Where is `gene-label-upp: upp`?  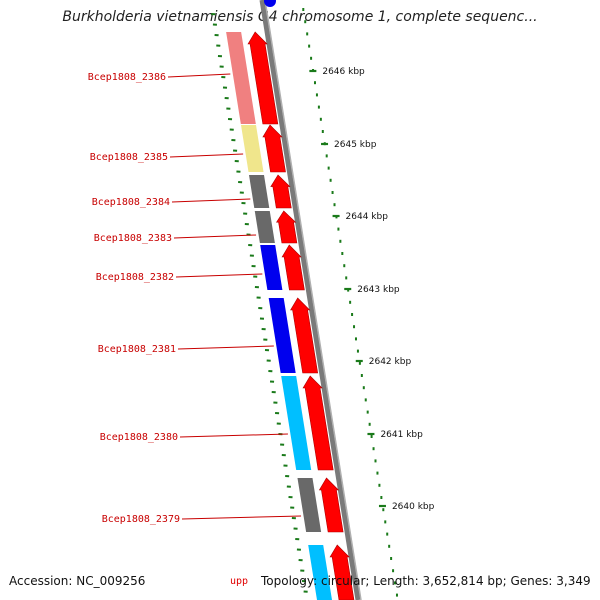
gene-label-upp: upp is located at coordinates (239, 581).